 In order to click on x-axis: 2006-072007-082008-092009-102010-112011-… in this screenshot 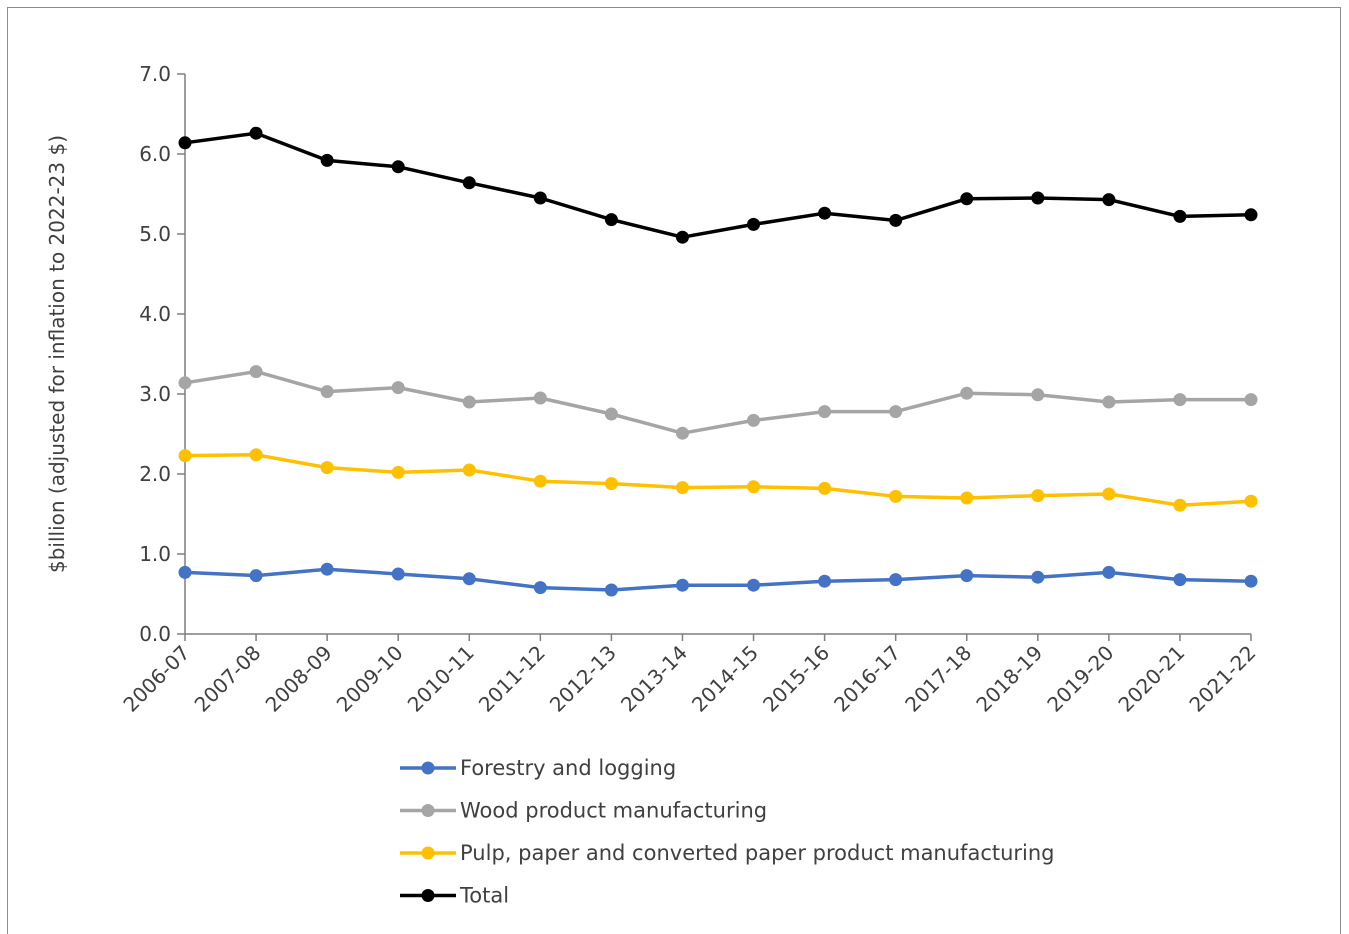, I will do `click(689, 675)`.